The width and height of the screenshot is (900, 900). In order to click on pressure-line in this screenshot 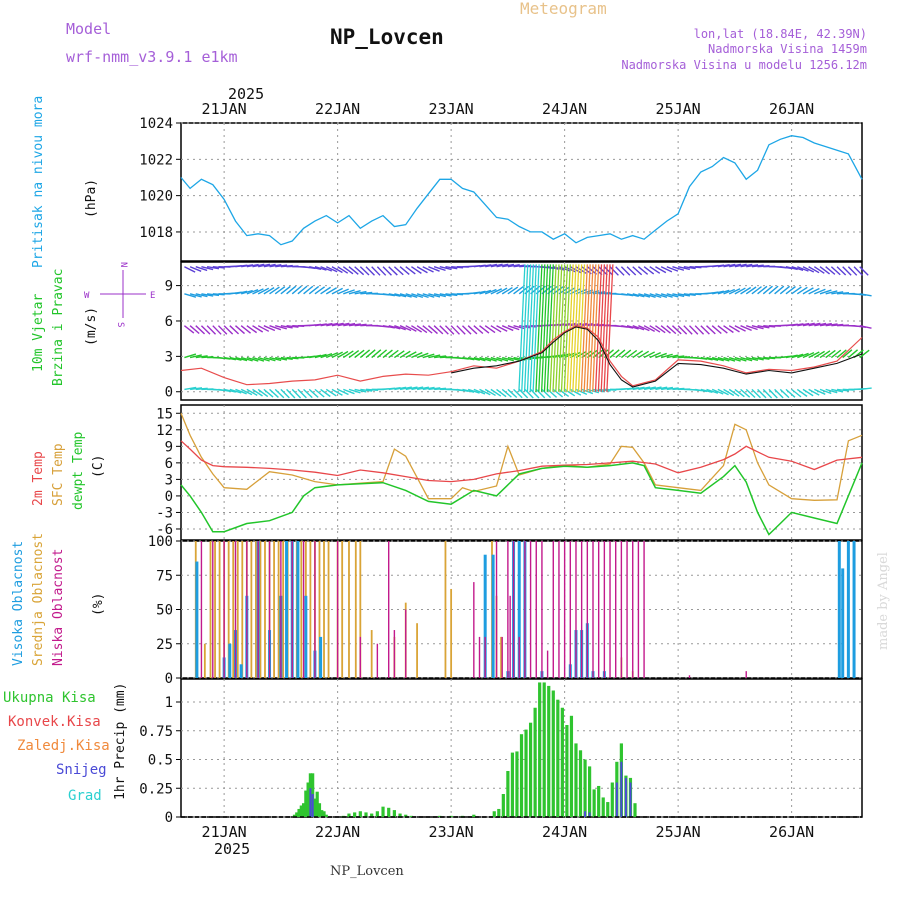, I will do `click(521, 190)`.